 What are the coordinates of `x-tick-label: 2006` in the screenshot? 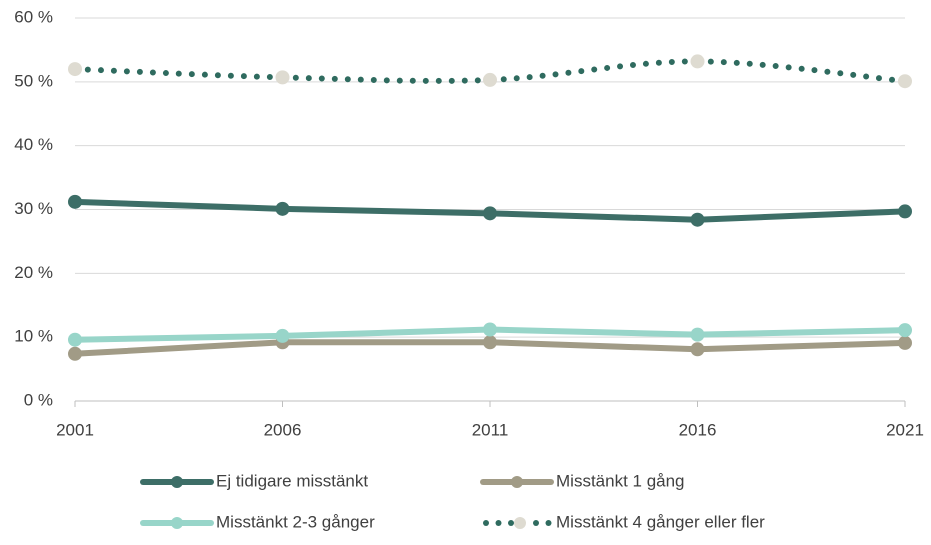 It's located at (283, 429).